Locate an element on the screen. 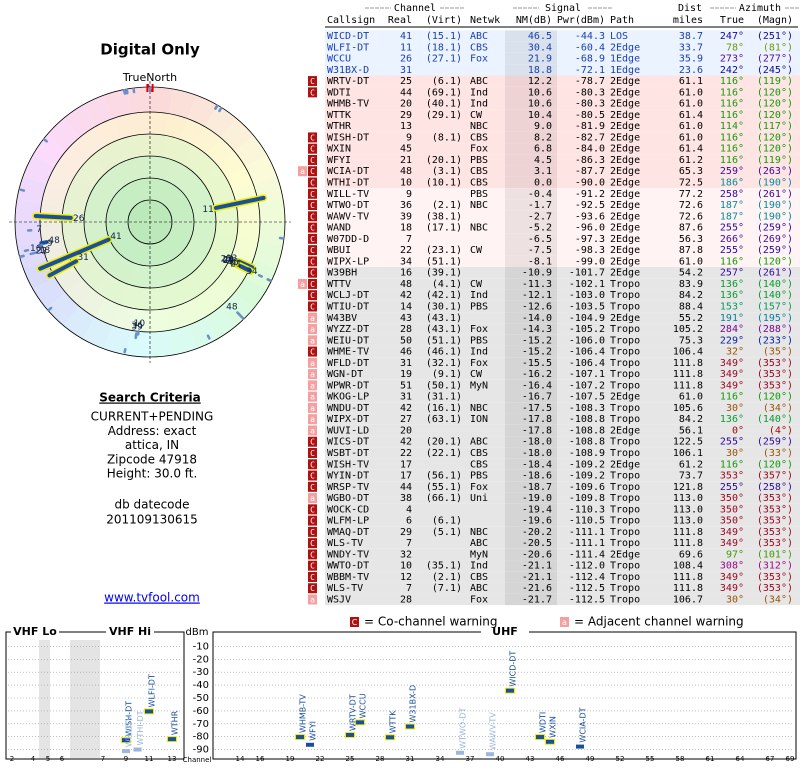 The width and height of the screenshot is (800, 772). channel-label: 39 is located at coordinates (137, 327).